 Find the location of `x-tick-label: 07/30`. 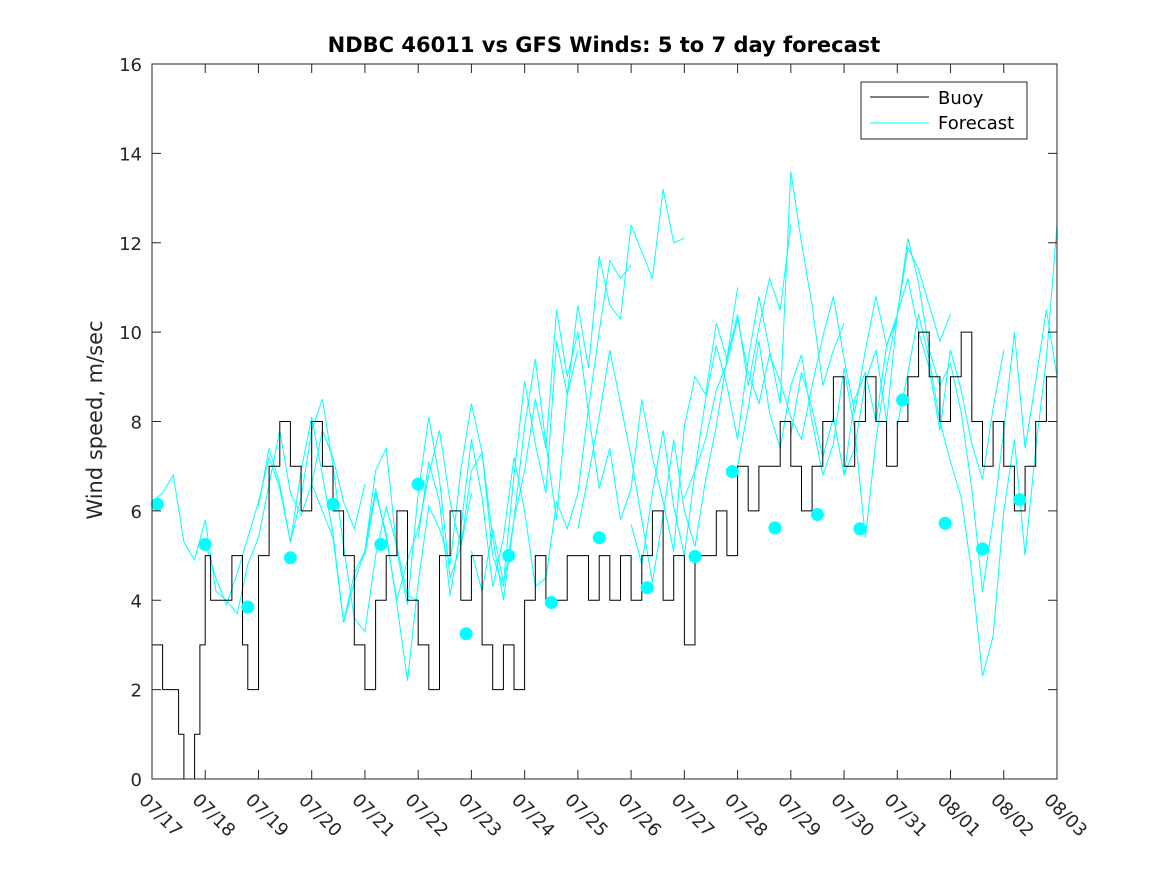

x-tick-label: 07/30 is located at coordinates (853, 816).